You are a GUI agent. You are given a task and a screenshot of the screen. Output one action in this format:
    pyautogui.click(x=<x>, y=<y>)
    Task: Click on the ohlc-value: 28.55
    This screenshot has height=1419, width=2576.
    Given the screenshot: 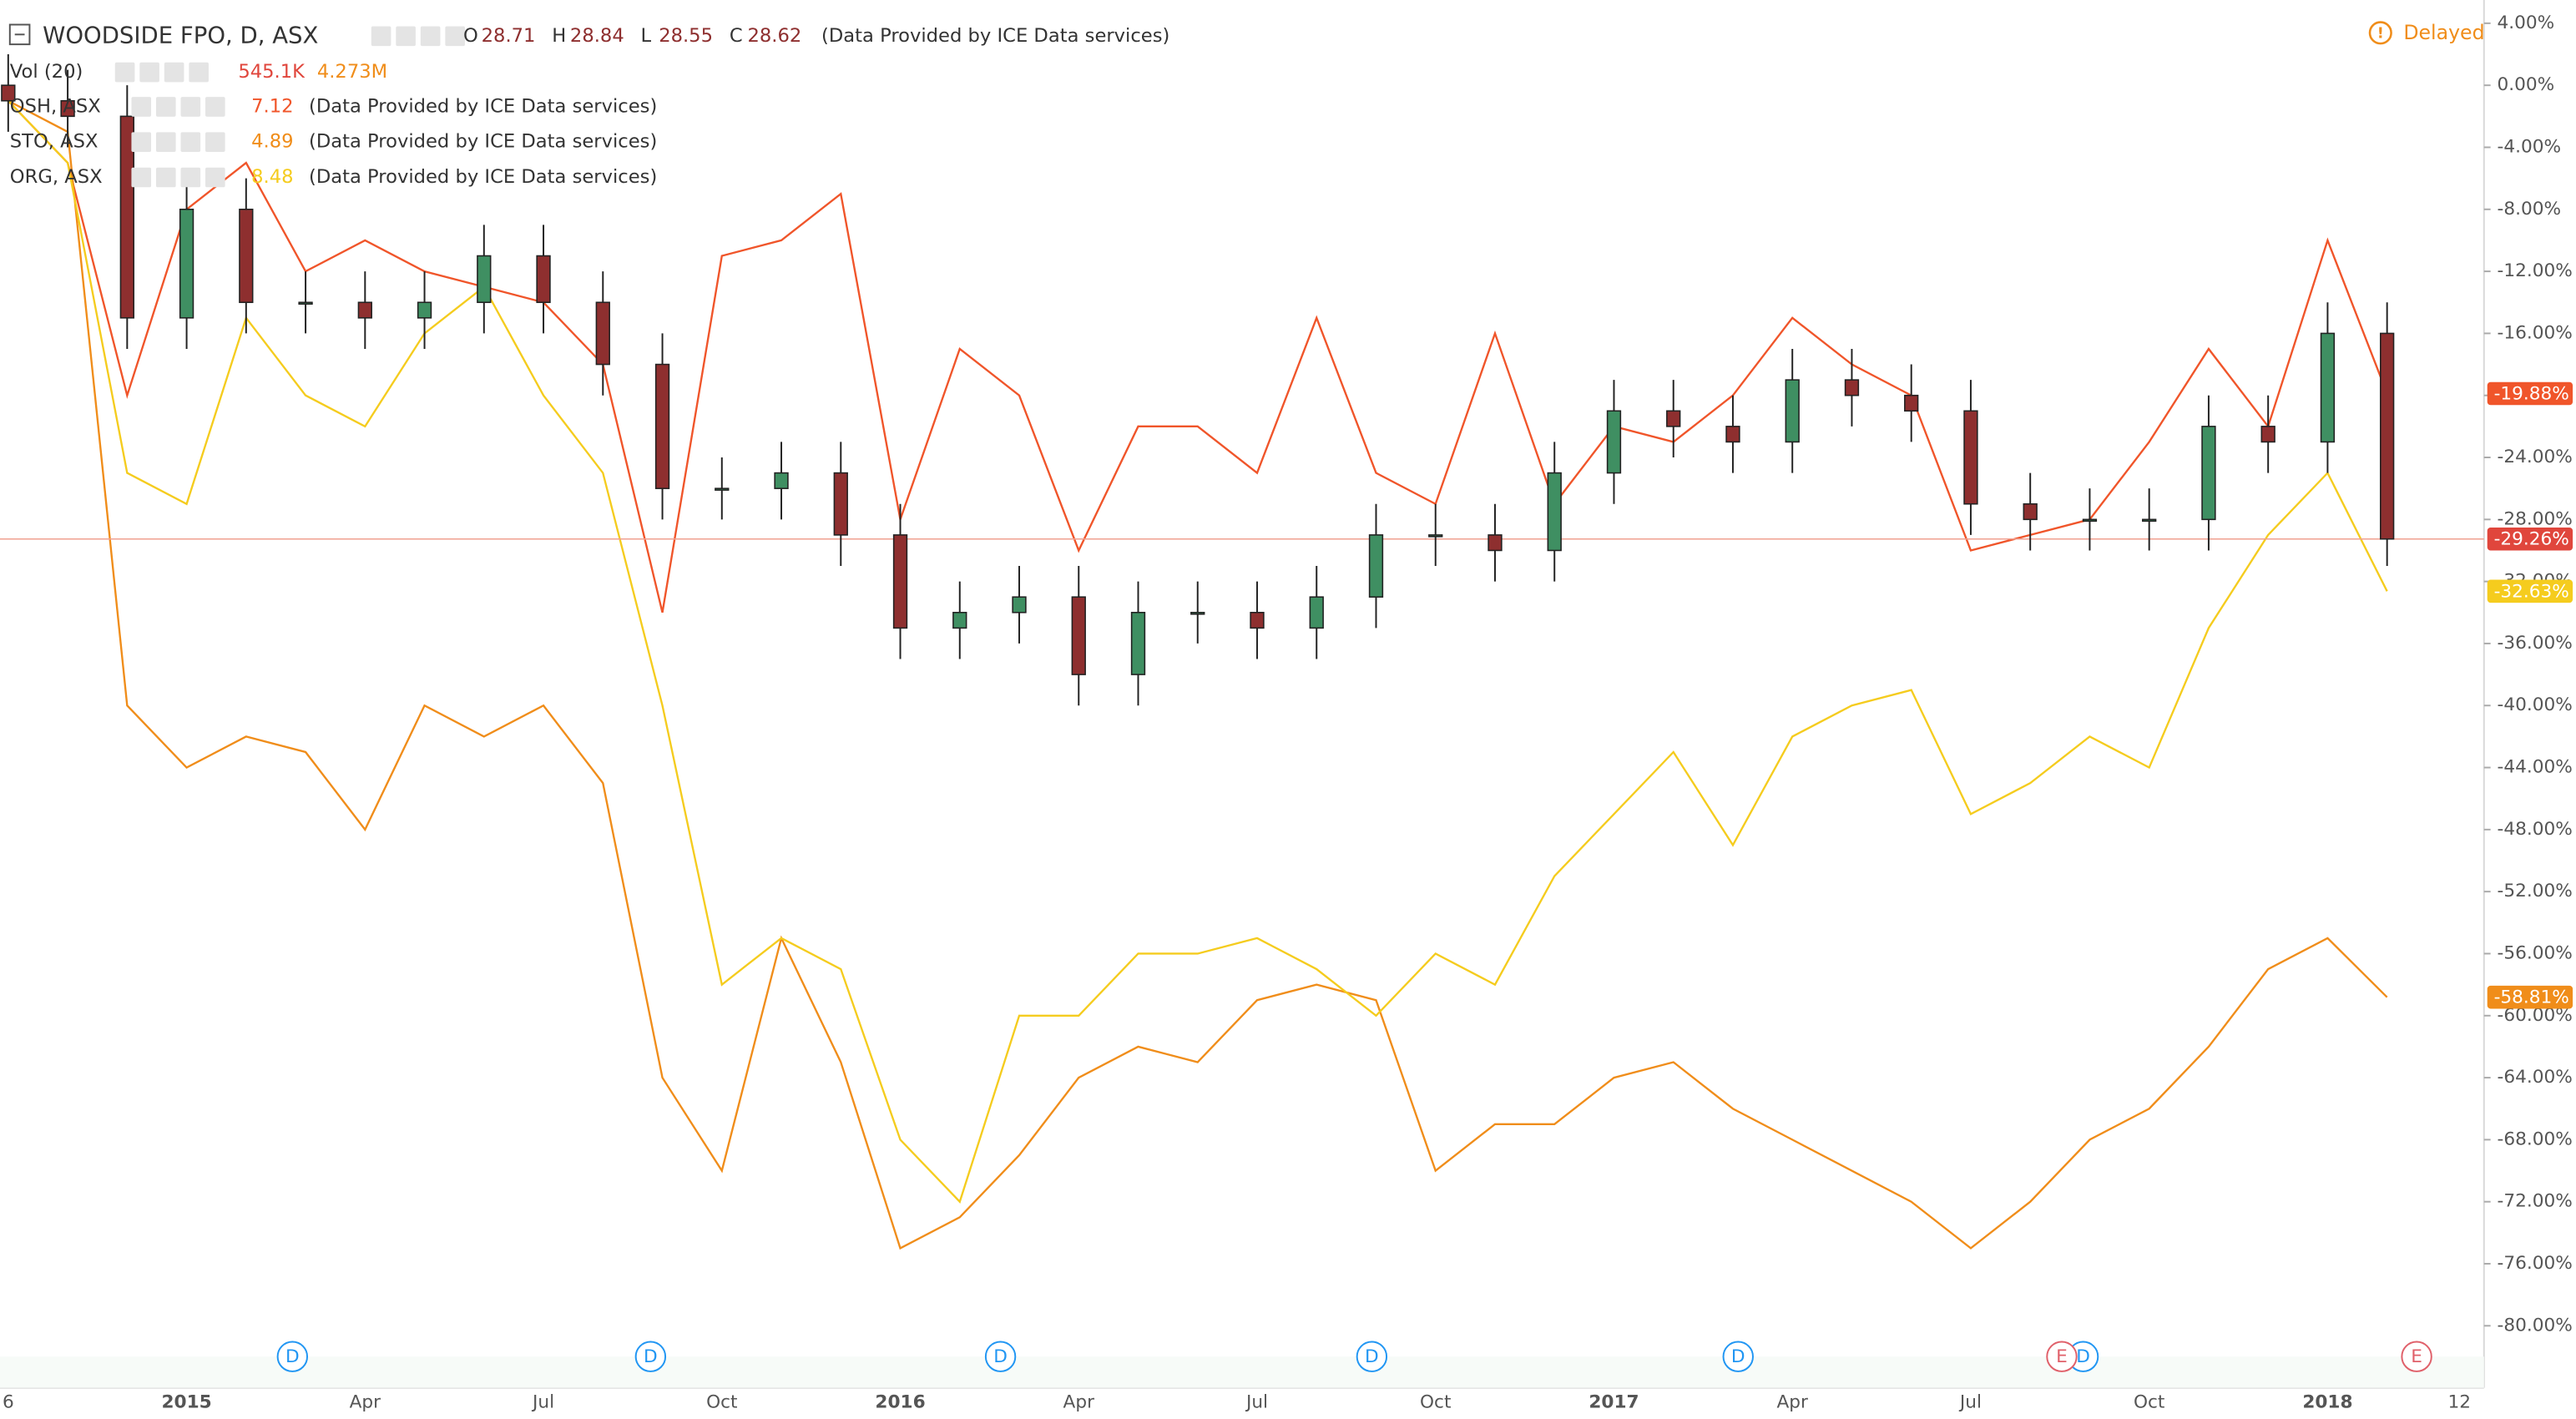 What is the action you would take?
    pyautogui.click(x=686, y=36)
    